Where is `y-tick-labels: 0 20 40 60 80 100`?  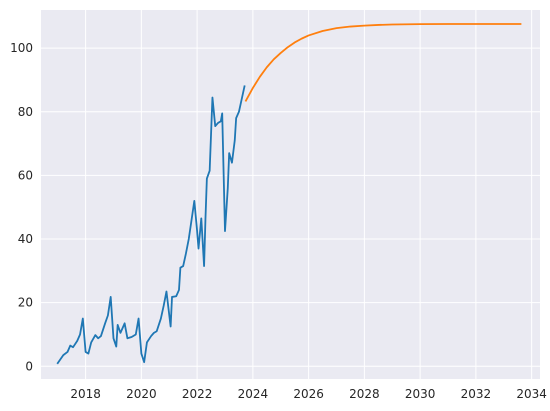
y-tick-labels: 0 20 40 60 80 100 is located at coordinates (21, 207).